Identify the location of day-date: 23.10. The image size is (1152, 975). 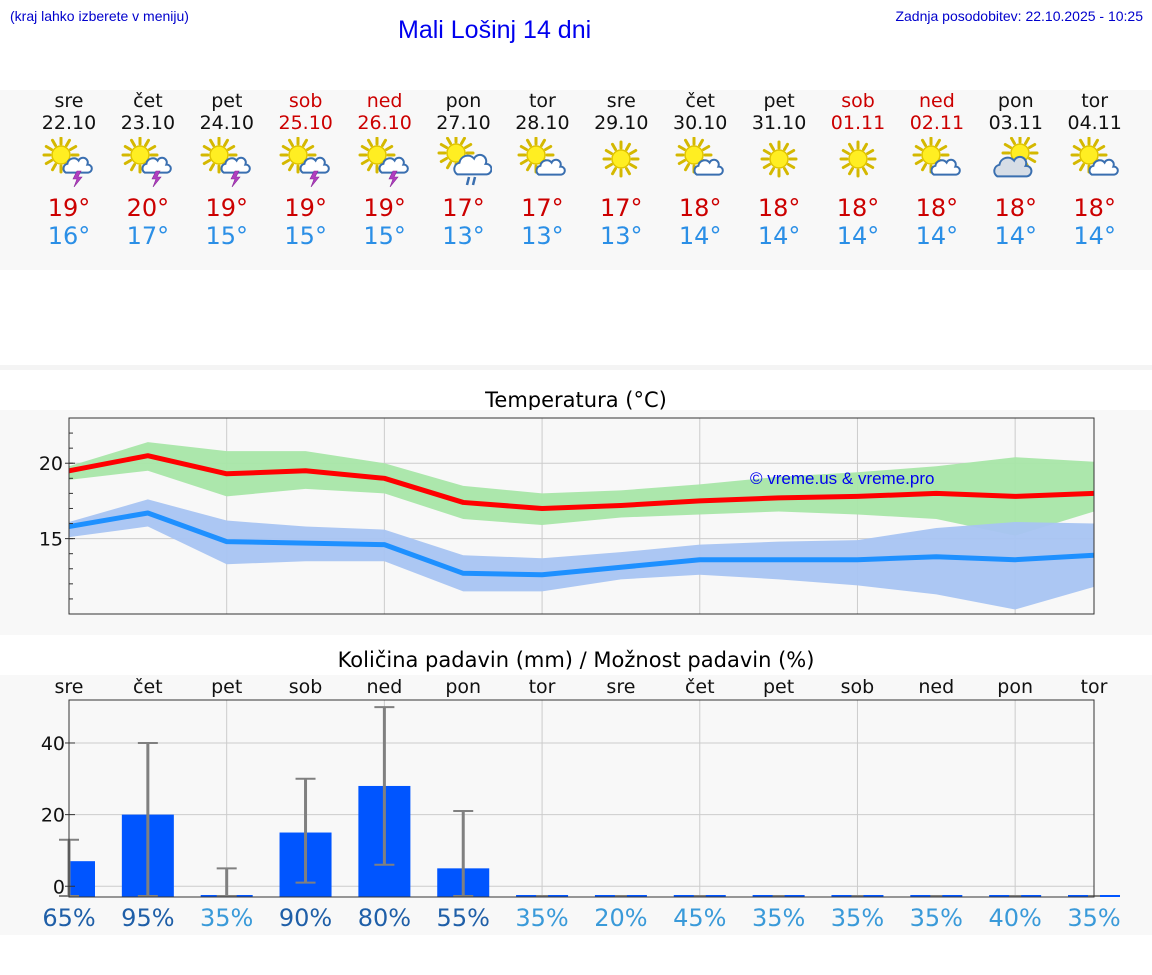
(148, 123).